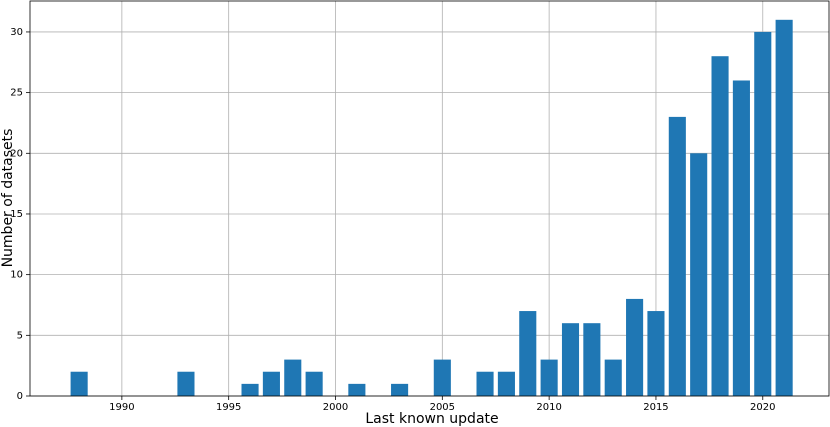 This screenshot has width=830, height=427. What do you see at coordinates (20, 335) in the screenshot?
I see `y-tick-label: 5` at bounding box center [20, 335].